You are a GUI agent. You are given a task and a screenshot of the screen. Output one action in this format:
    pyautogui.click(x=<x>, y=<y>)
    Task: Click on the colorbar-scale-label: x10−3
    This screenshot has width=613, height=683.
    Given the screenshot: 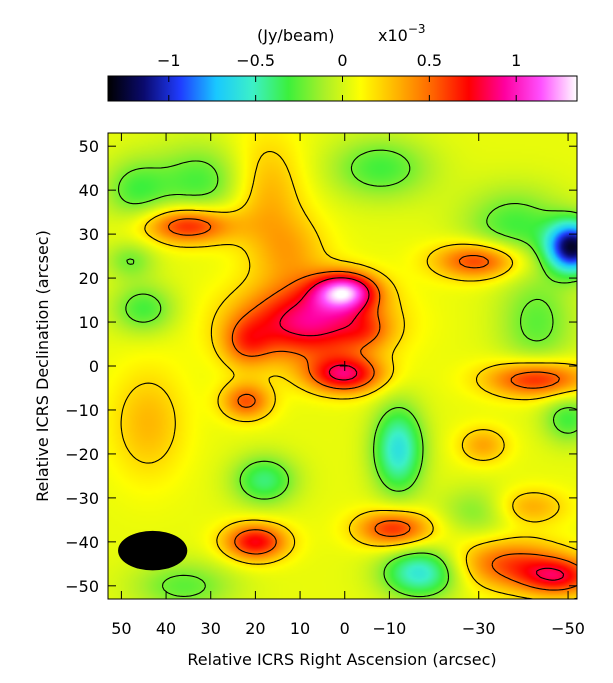 What is the action you would take?
    pyautogui.click(x=402, y=33)
    